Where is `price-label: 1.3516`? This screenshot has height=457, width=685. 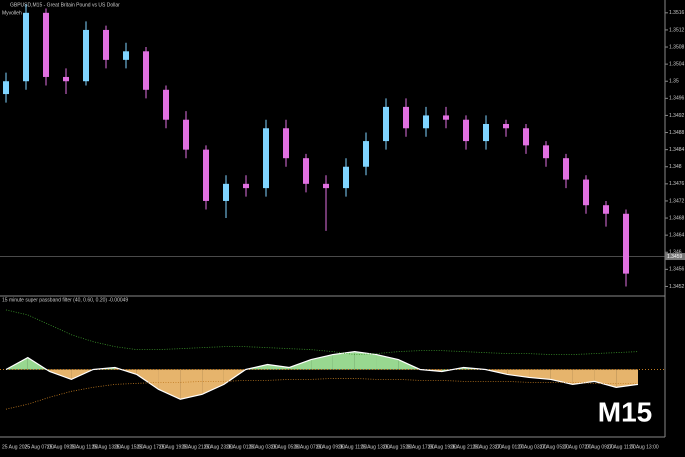
price-label: 1.3516 is located at coordinates (677, 13).